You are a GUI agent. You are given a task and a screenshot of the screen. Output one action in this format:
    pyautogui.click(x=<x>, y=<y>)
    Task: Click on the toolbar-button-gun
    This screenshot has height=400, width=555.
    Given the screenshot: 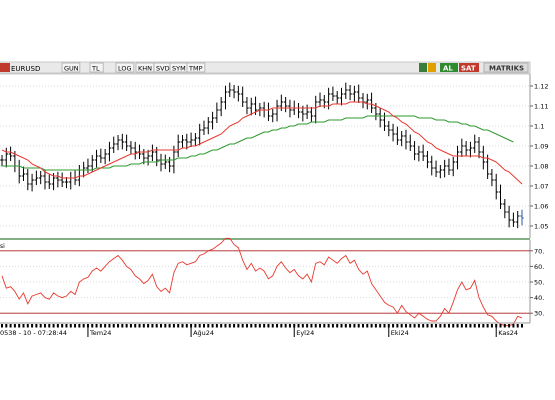 What is the action you would take?
    pyautogui.click(x=71, y=67)
    